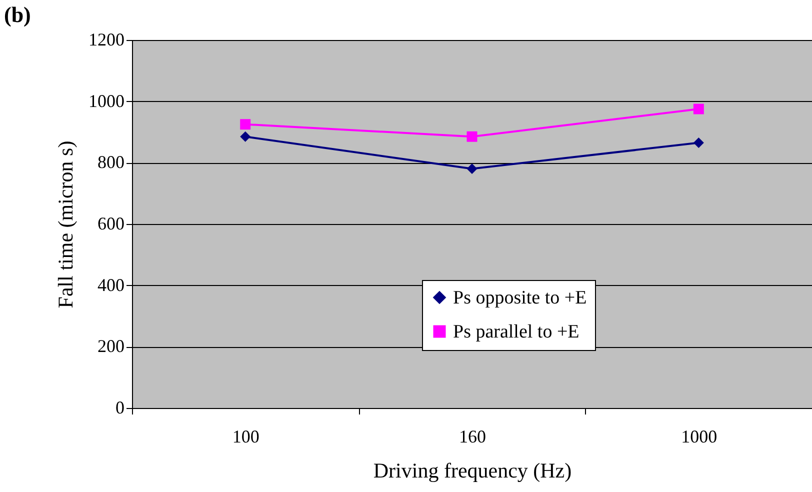 Image resolution: width=812 pixels, height=492 pixels. Describe the element at coordinates (111, 224) in the screenshot. I see `y-tick-label: 600` at that location.